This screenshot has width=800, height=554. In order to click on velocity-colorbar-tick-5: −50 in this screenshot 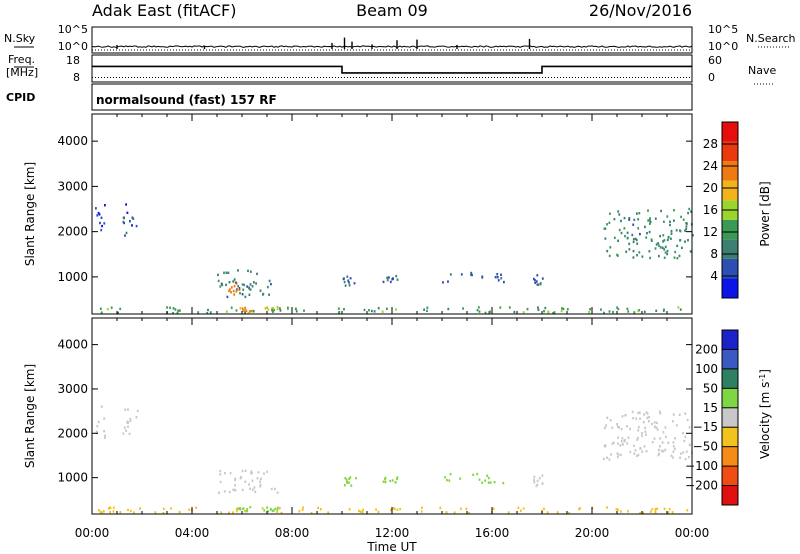, I will do `click(705, 447)`.